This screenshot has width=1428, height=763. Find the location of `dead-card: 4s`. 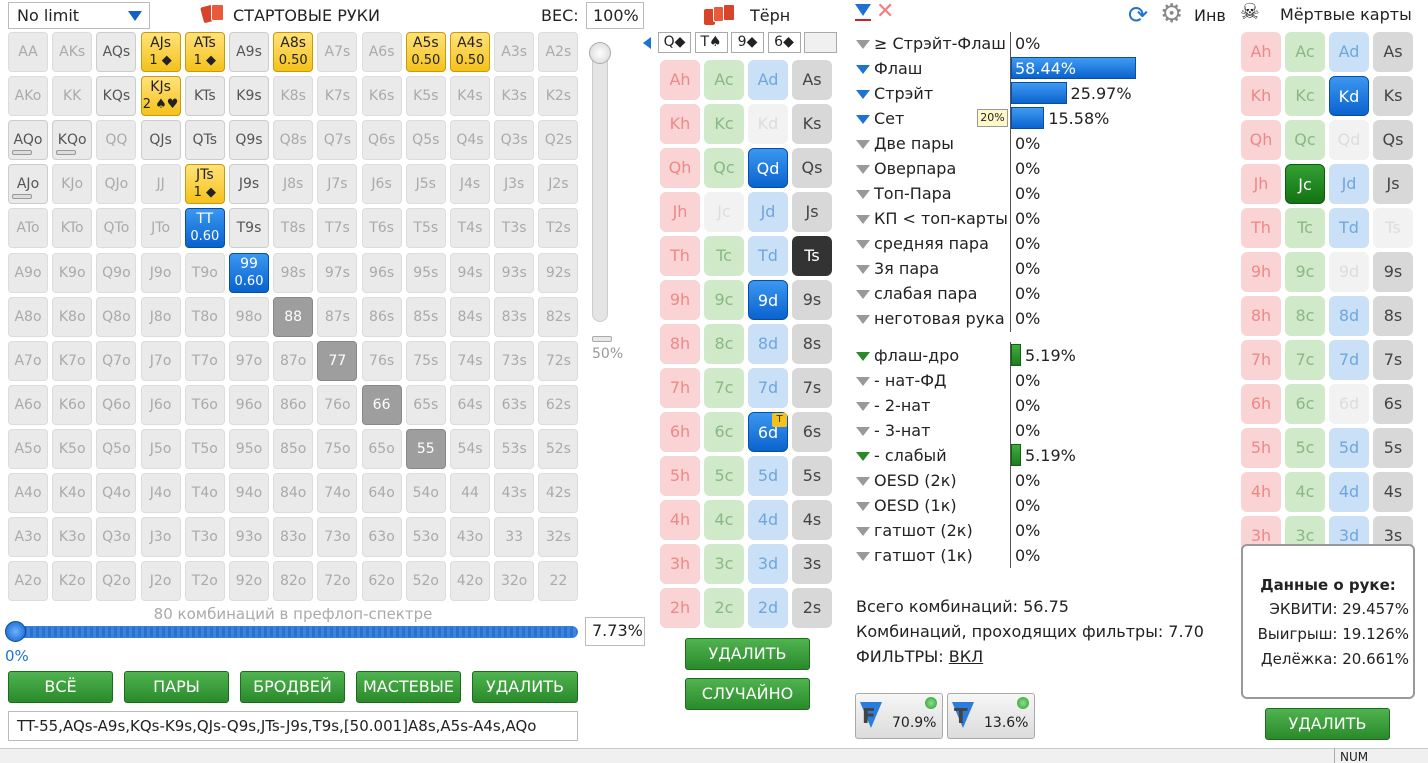

dead-card: 4s is located at coordinates (1393, 492).